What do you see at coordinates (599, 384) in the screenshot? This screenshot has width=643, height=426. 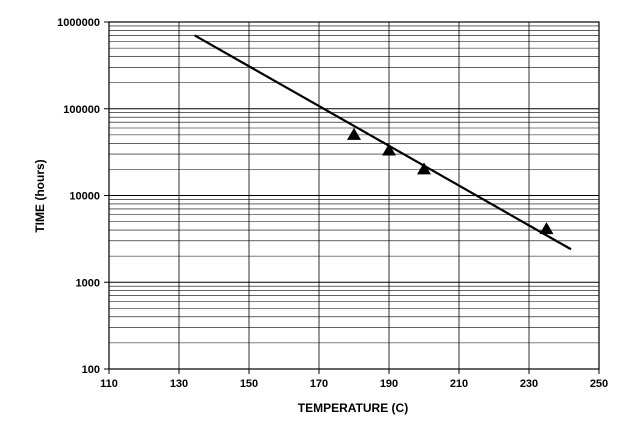 I see `x-tick-label: 250` at bounding box center [599, 384].